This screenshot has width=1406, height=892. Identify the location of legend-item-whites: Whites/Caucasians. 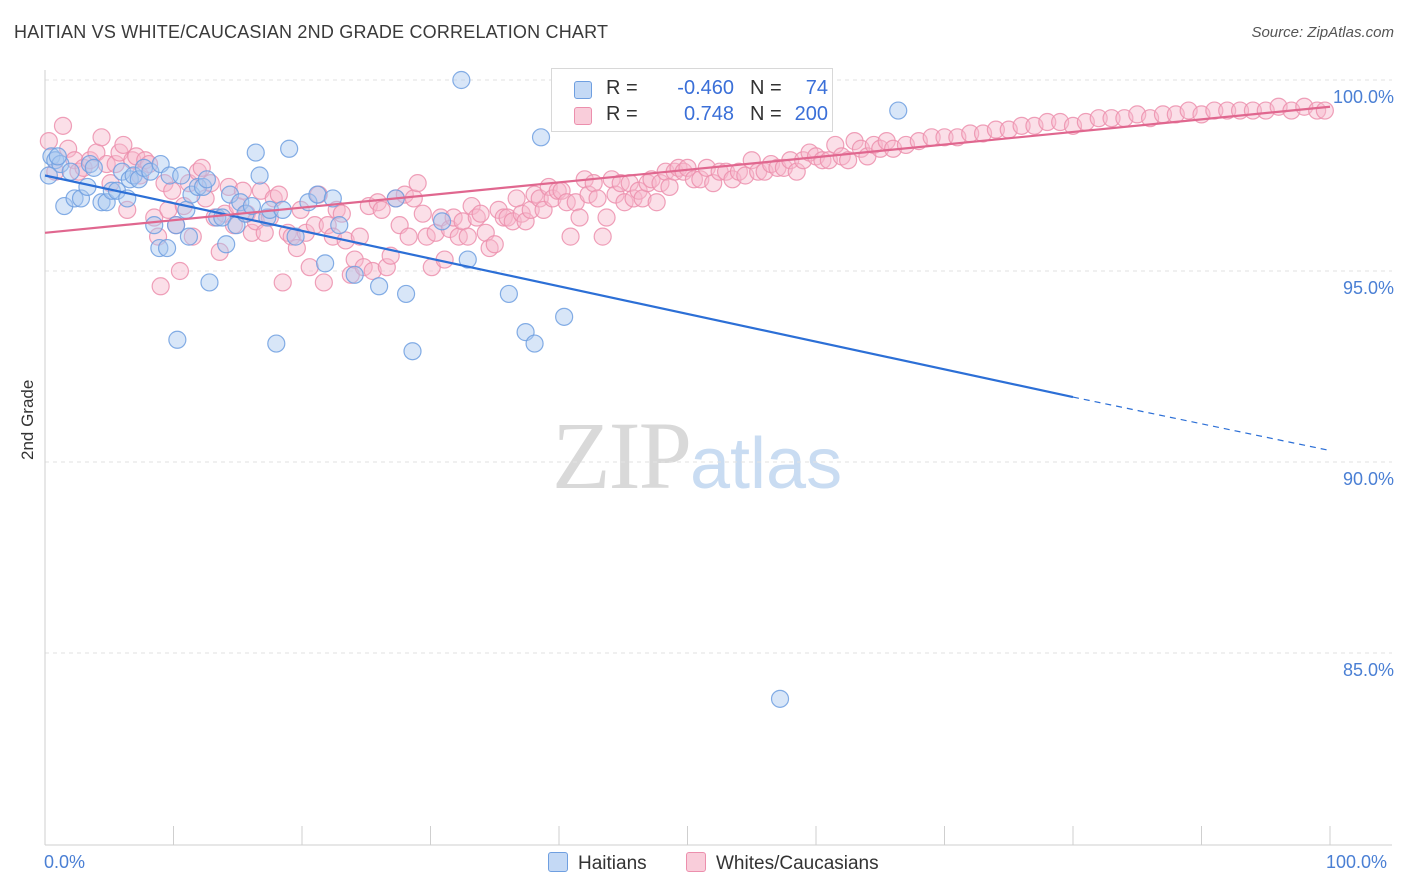
(782, 863).